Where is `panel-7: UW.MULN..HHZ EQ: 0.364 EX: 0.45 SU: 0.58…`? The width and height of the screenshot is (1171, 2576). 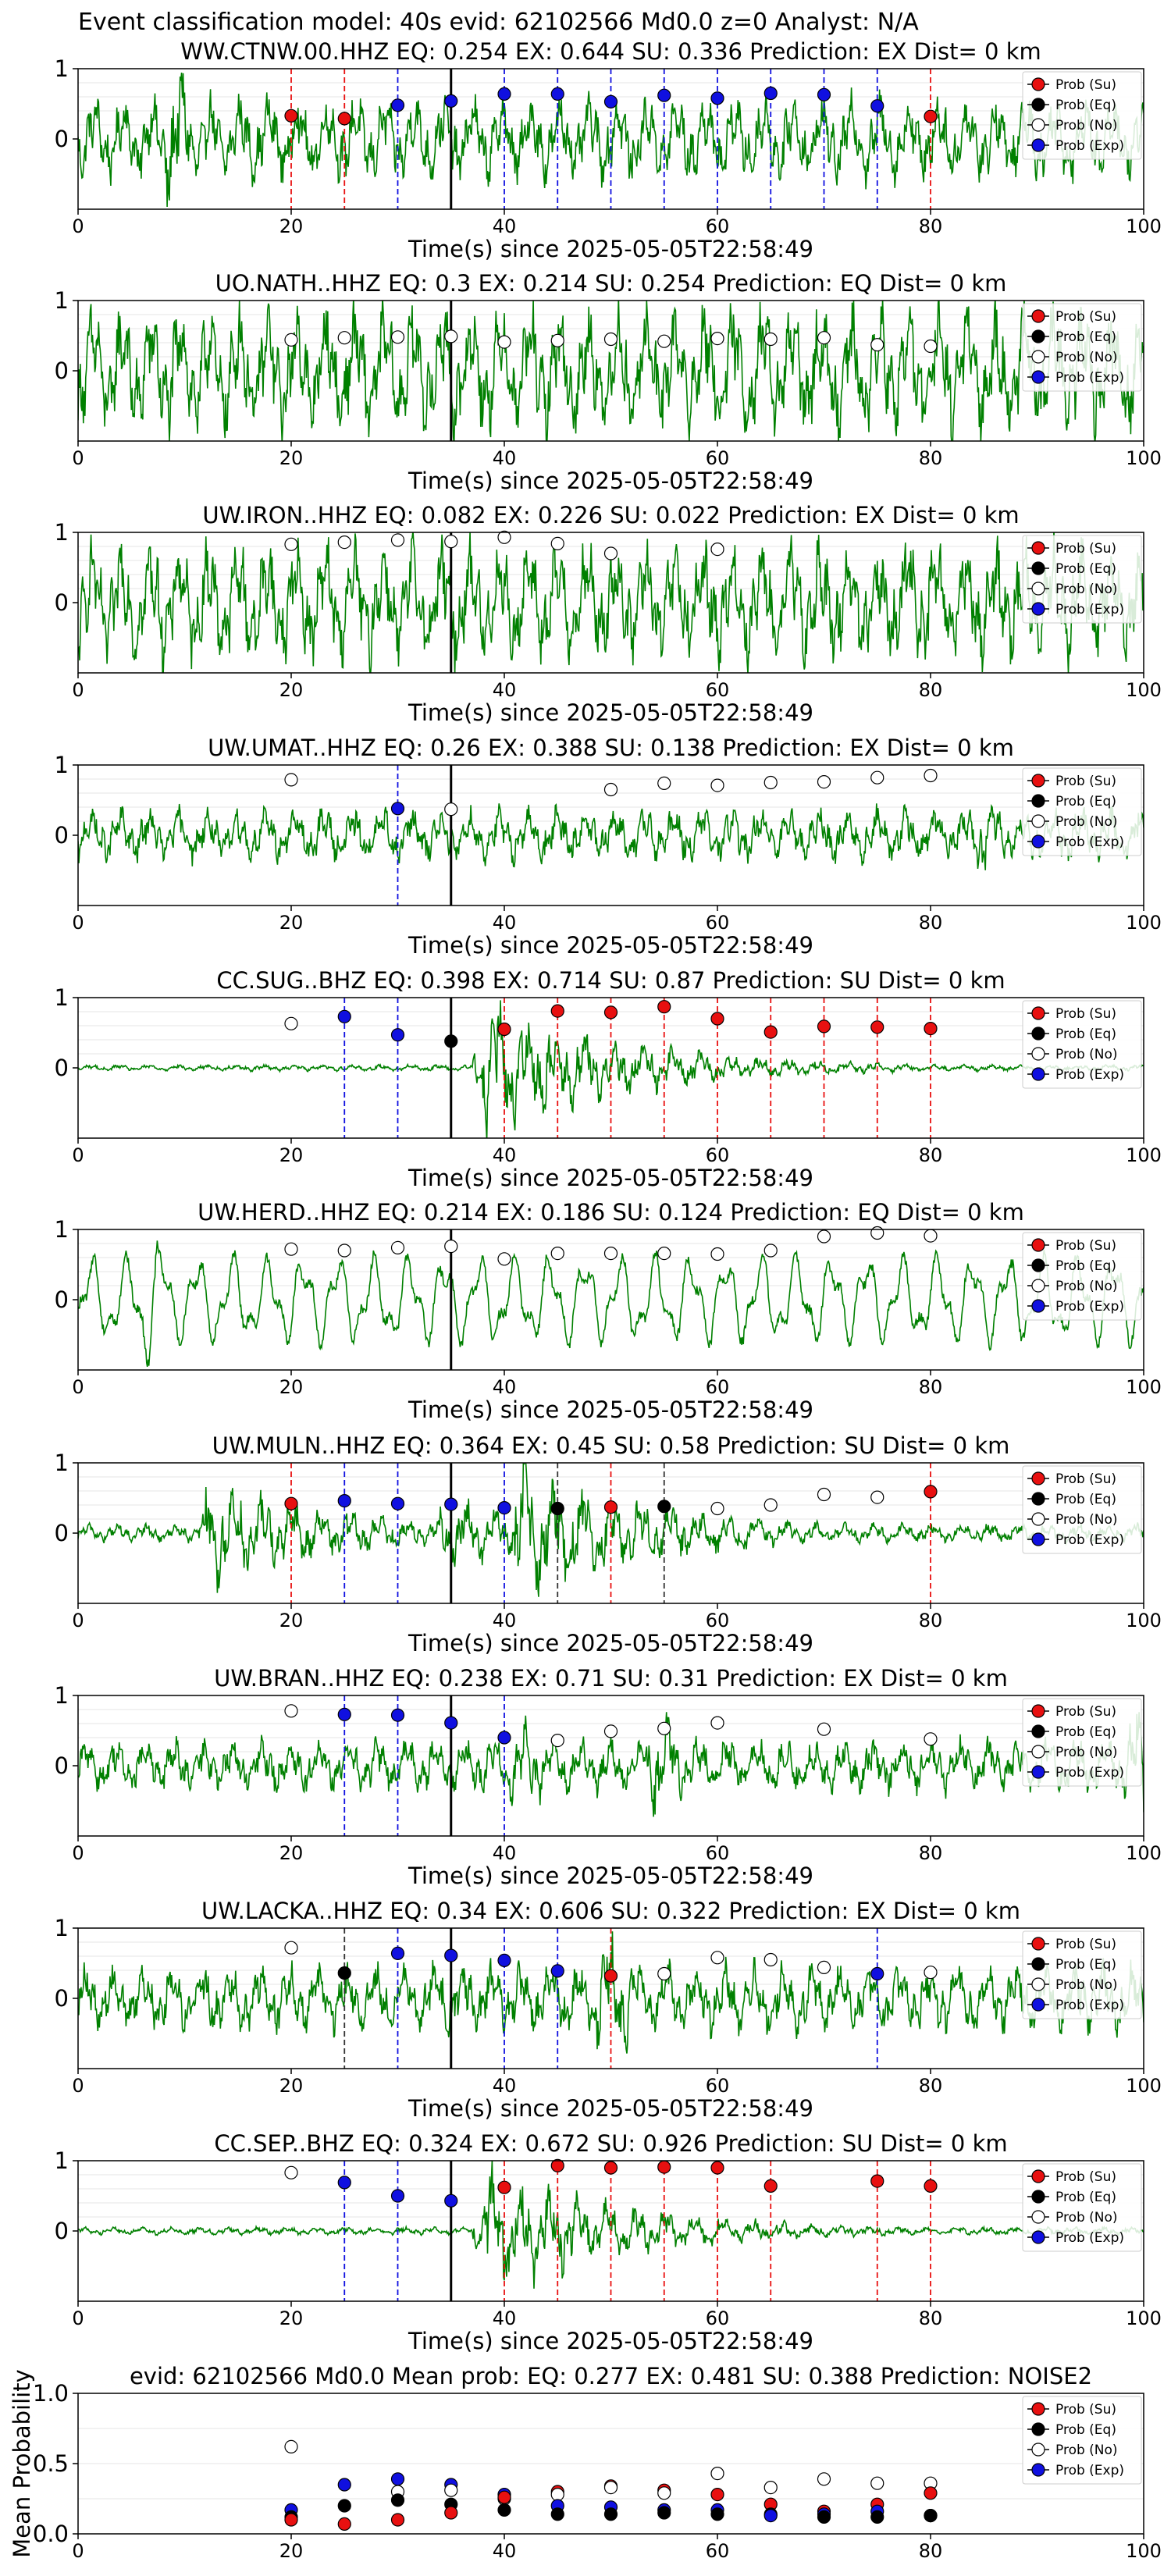
panel-7: UW.MULN..HHZ EQ: 0.364 EX: 0.45 SU: 0.58… is located at coordinates (608, 1544).